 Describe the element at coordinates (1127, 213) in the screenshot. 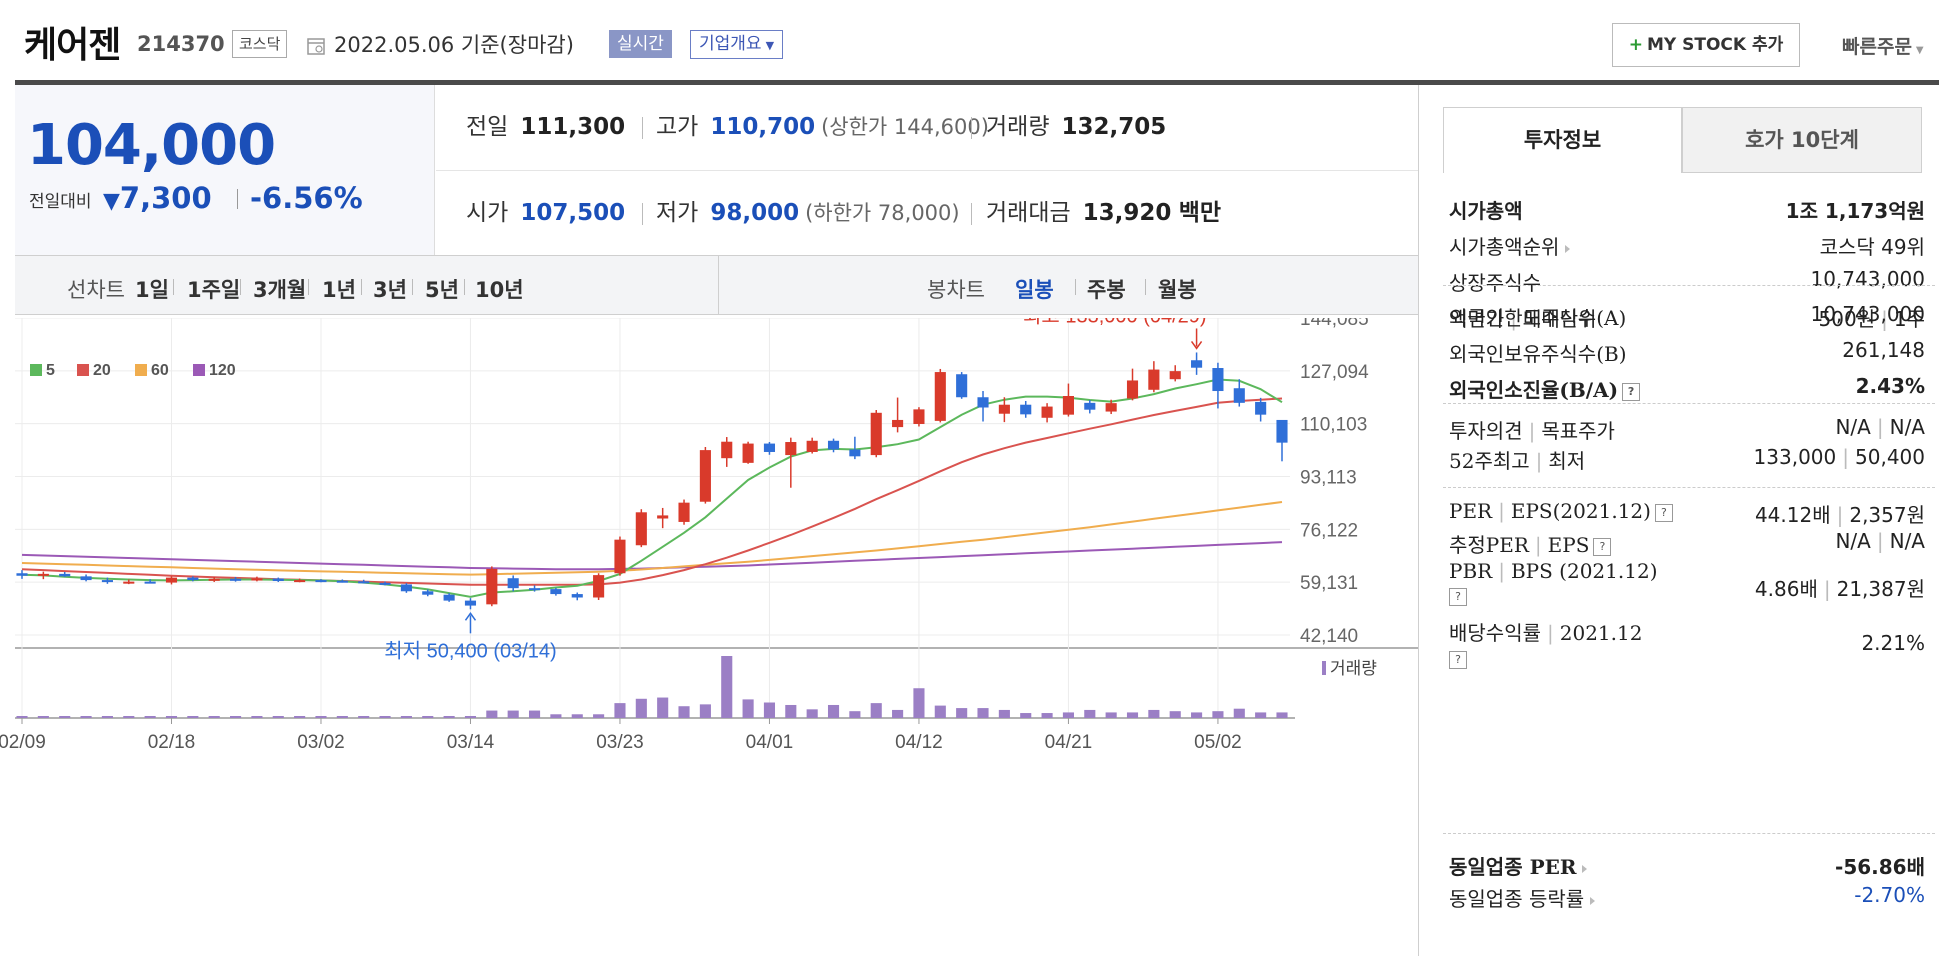

I see `amount-value: 13,920` at that location.